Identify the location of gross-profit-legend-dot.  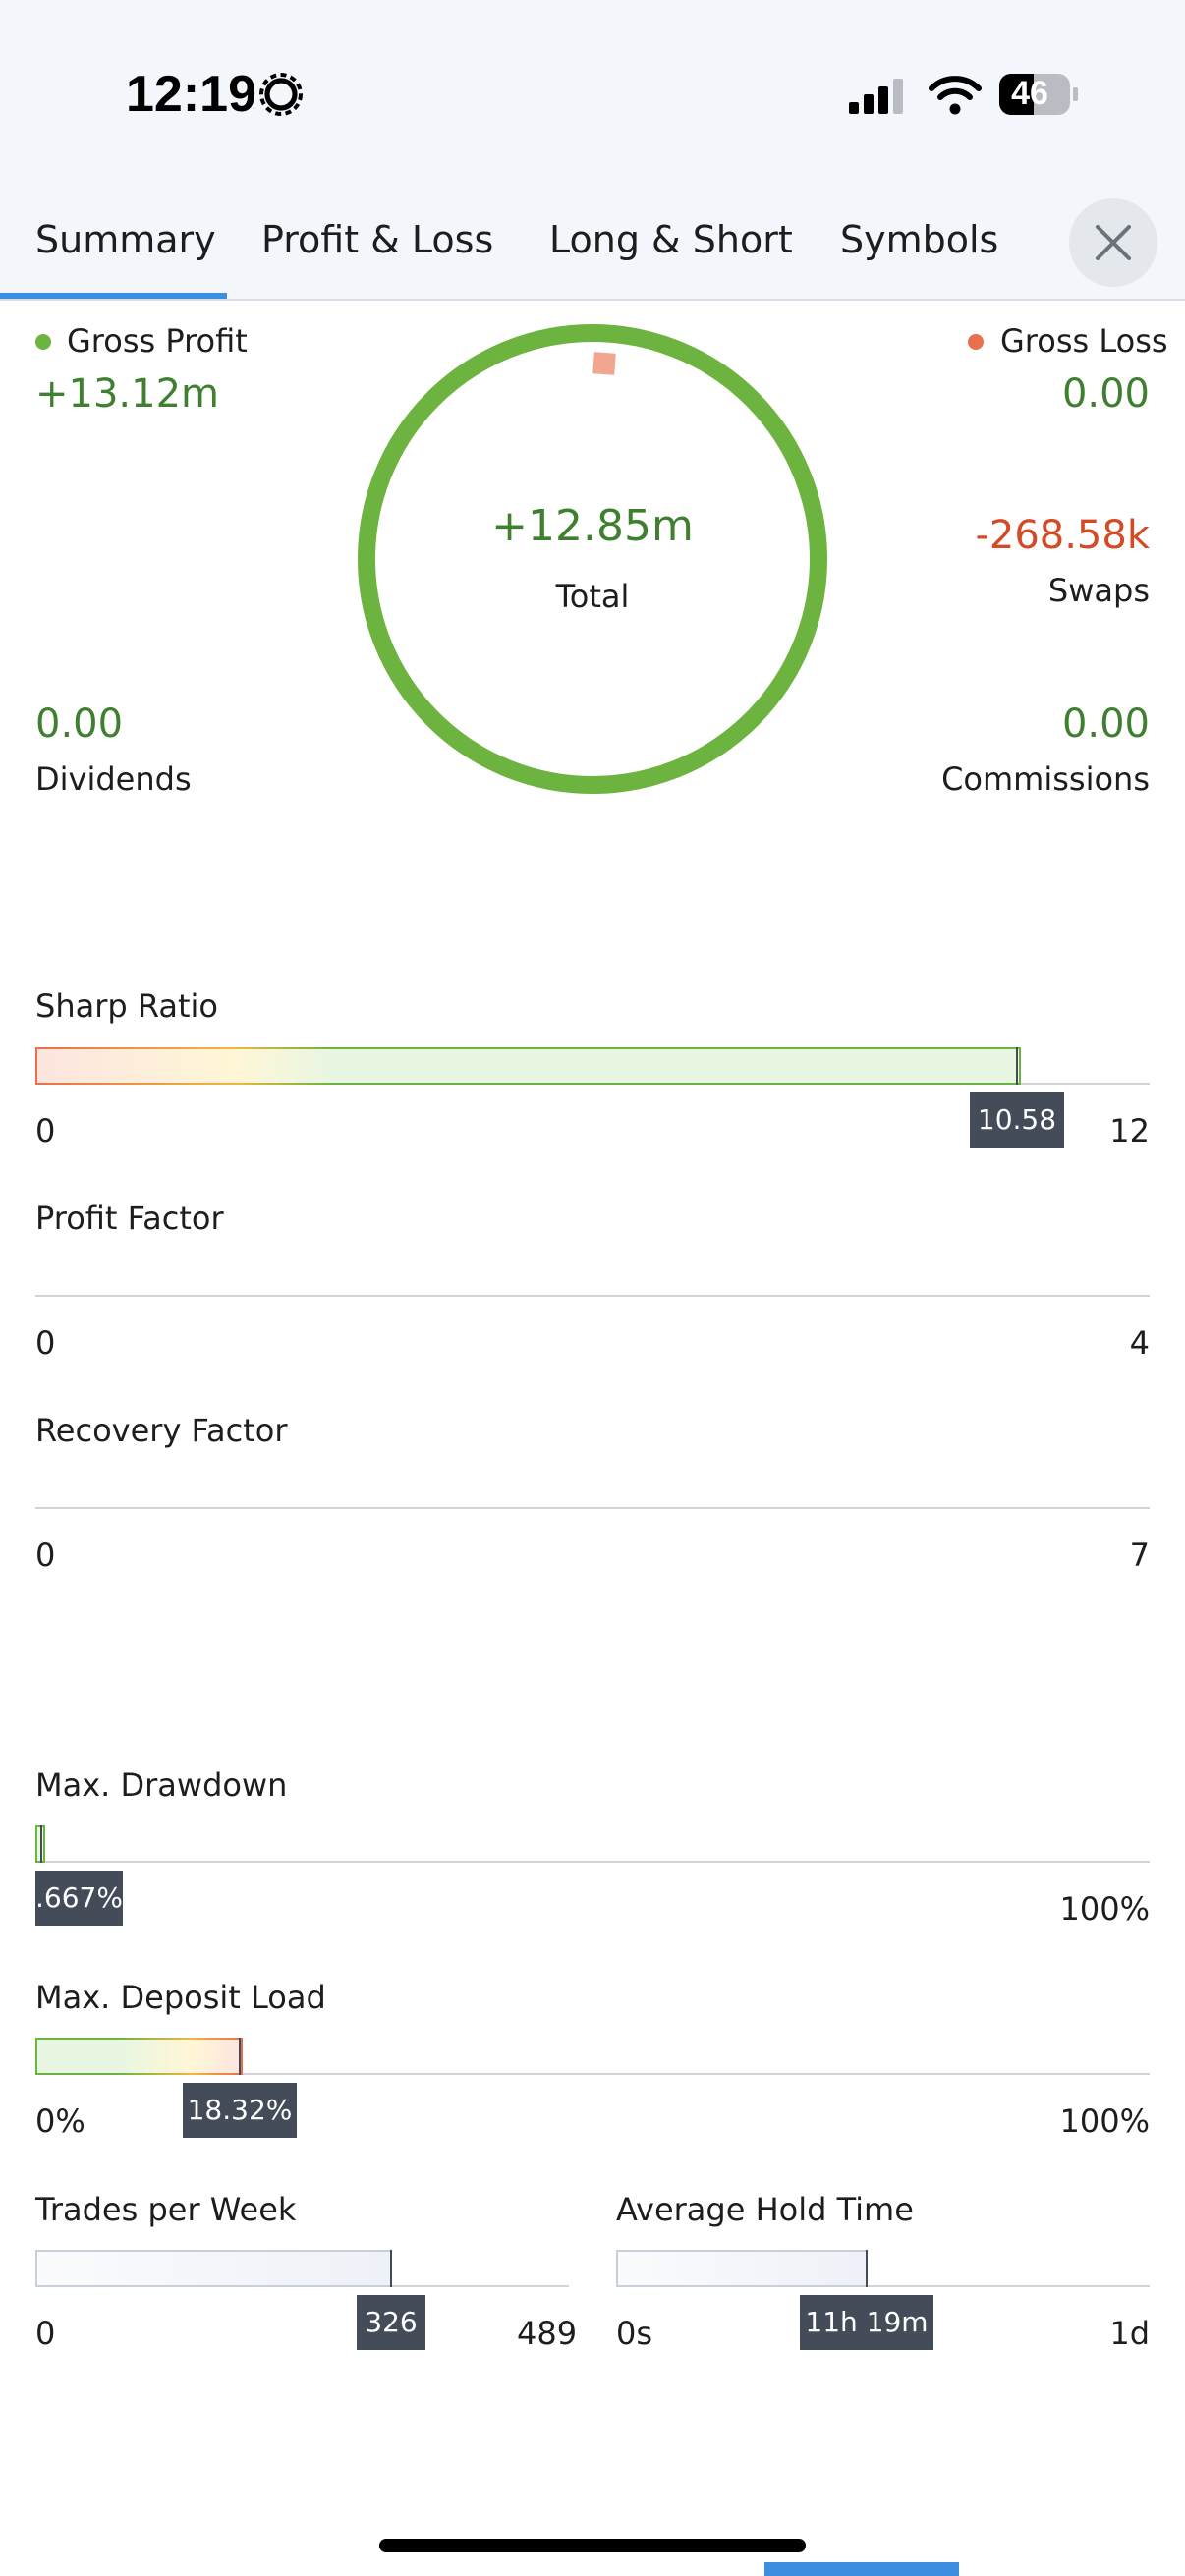
(43, 342).